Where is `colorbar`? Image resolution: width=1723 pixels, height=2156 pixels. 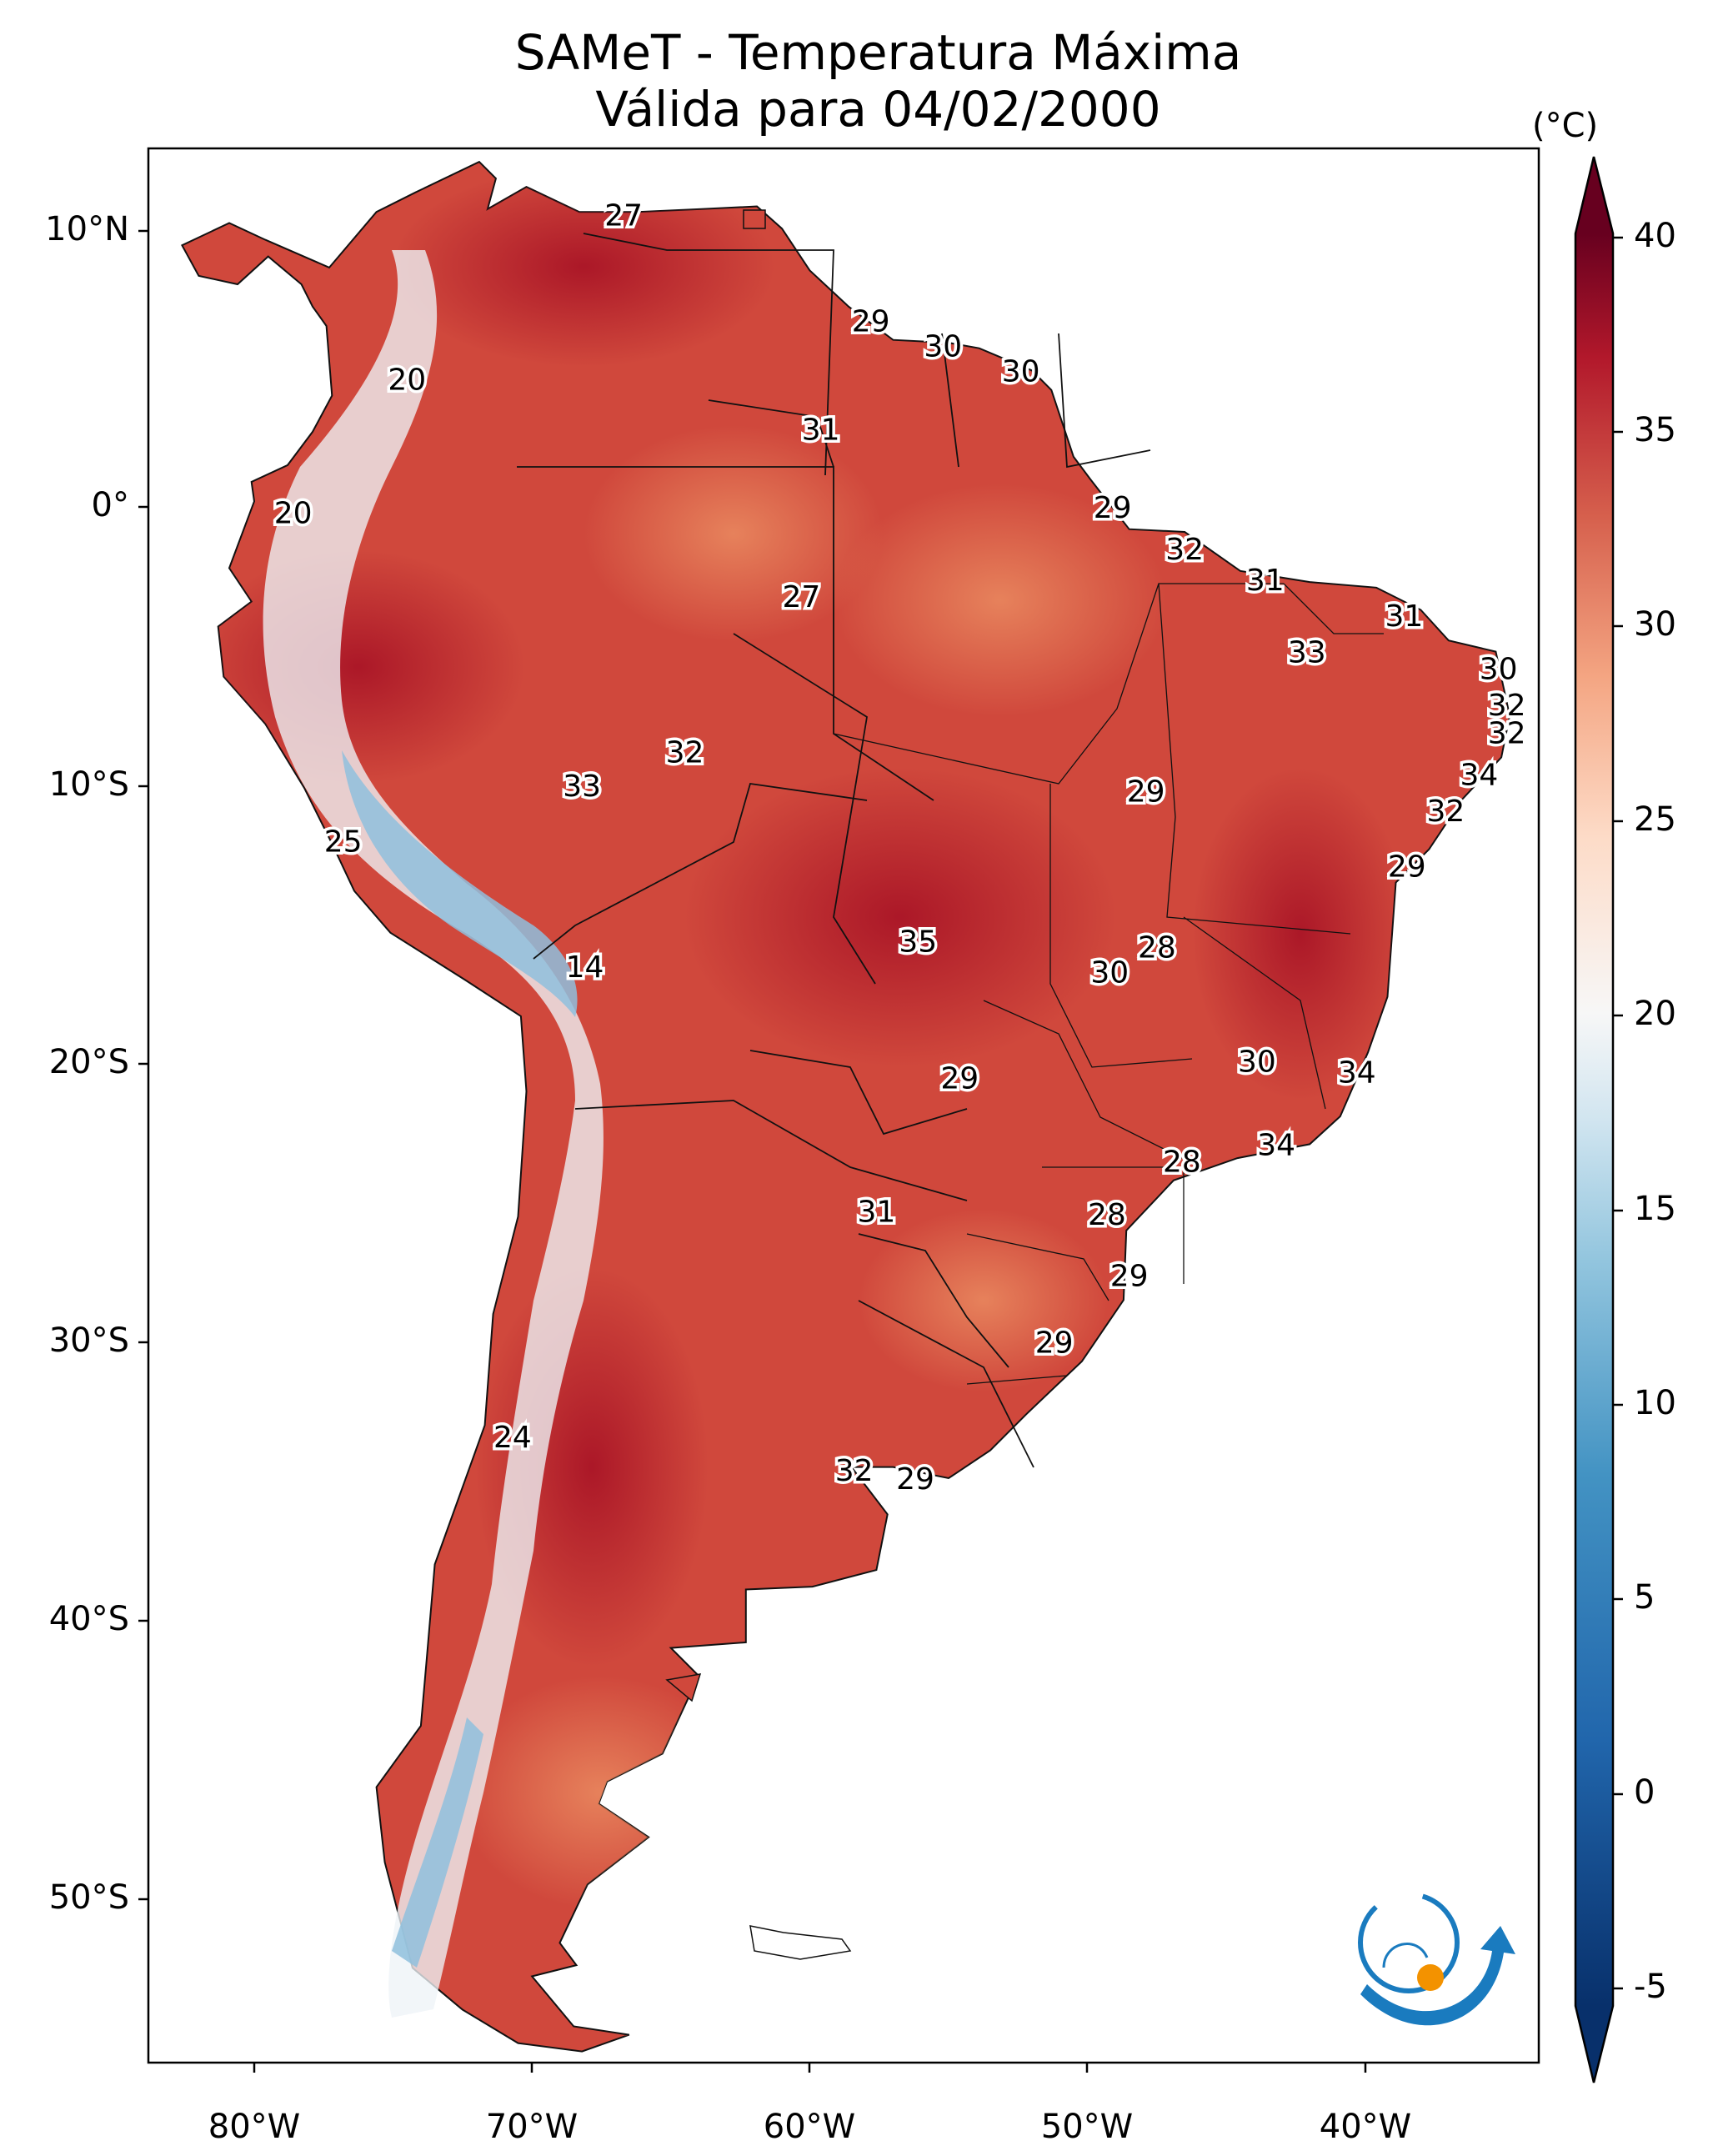
colorbar is located at coordinates (1598, 1119).